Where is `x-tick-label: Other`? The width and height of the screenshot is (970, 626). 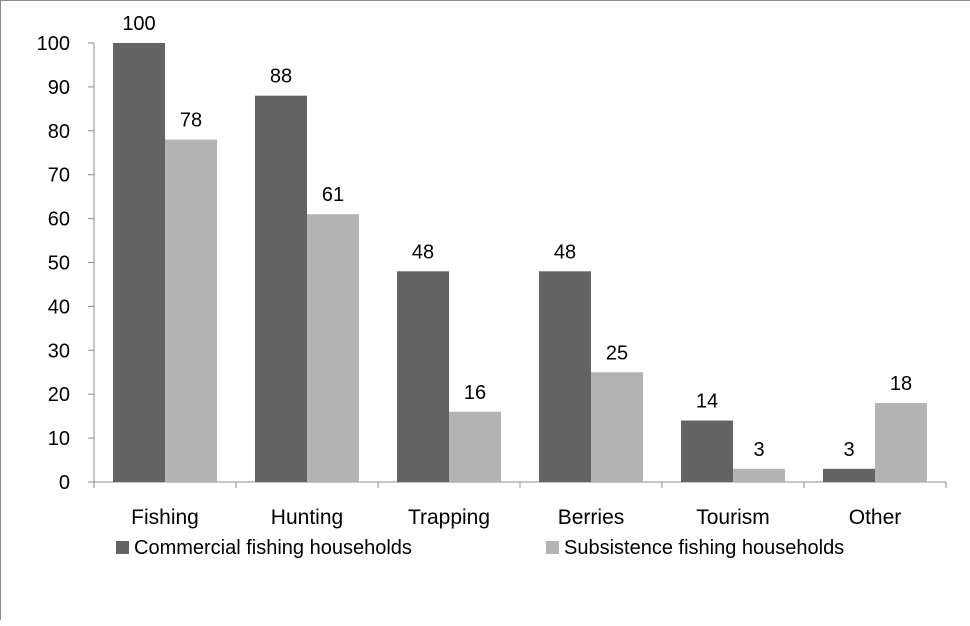 x-tick-label: Other is located at coordinates (875, 517).